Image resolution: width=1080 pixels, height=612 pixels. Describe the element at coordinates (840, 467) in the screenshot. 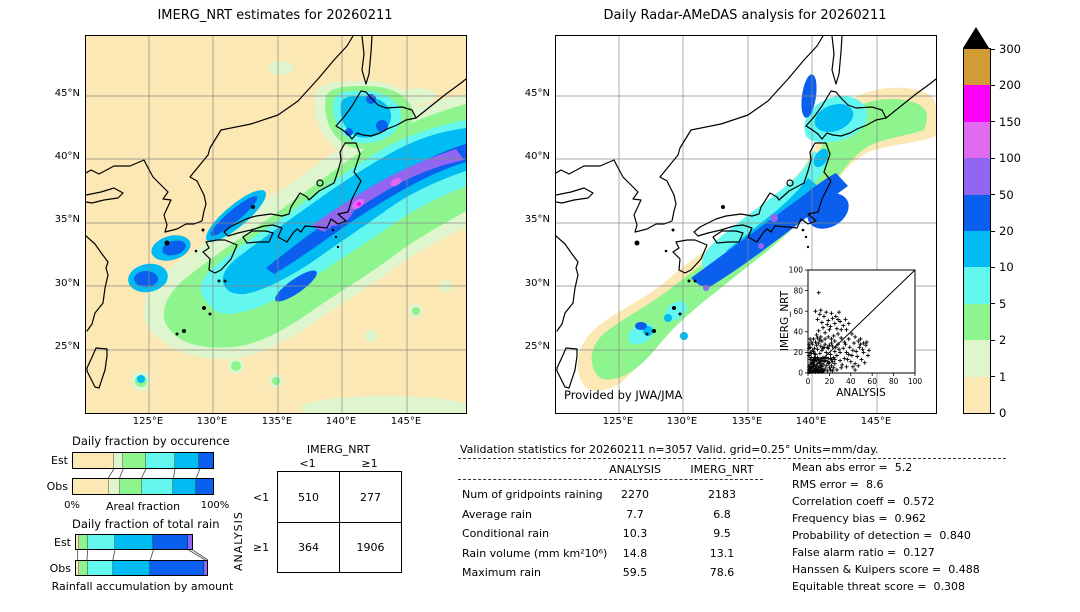

I see `metric-label: Mean abs error =` at that location.